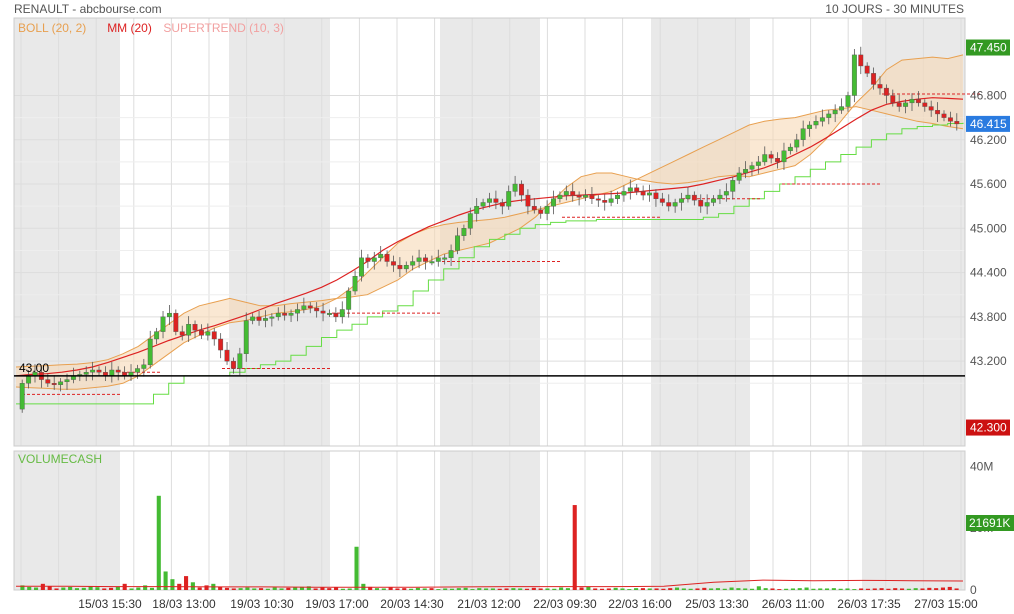 The height and width of the screenshot is (614, 1014). Describe the element at coordinates (34, 368) in the screenshot. I see `reference-line-label: 43.00` at that location.